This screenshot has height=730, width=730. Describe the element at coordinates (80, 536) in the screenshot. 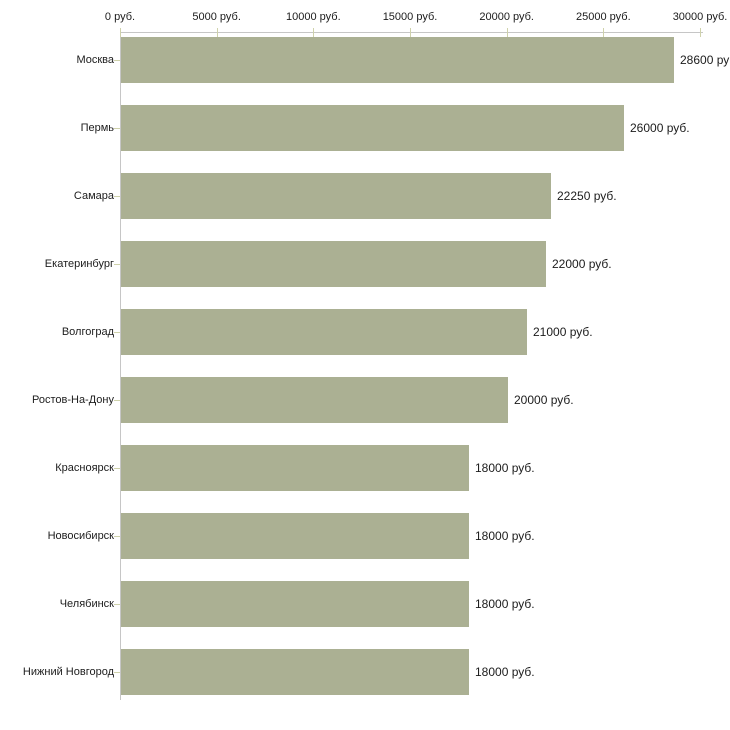

I see `category-label: Новосибирск` at that location.